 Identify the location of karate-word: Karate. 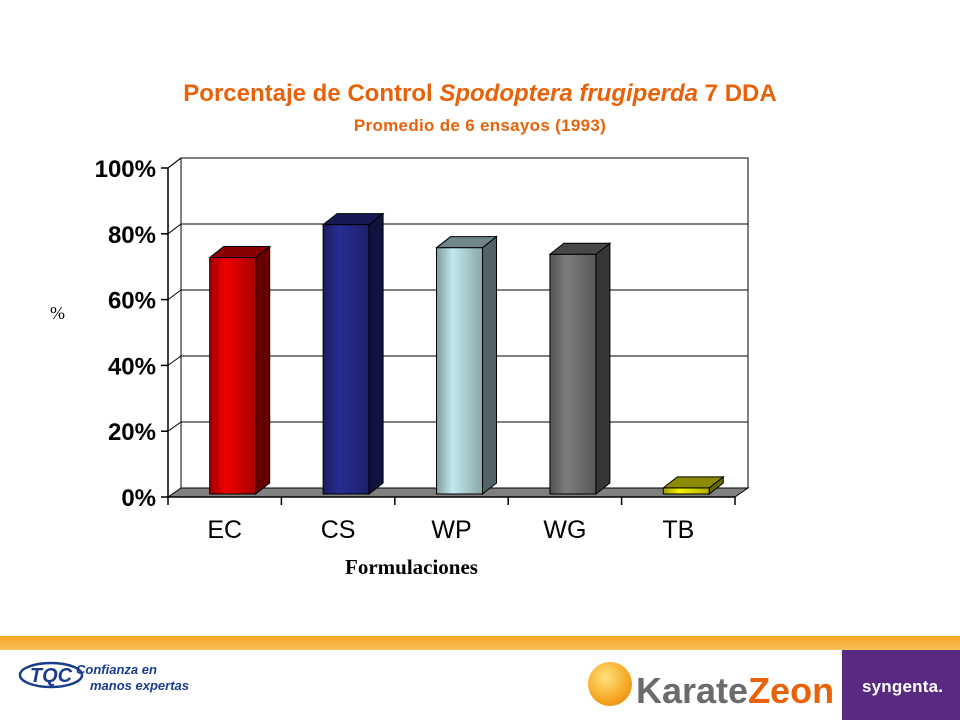
(692, 690).